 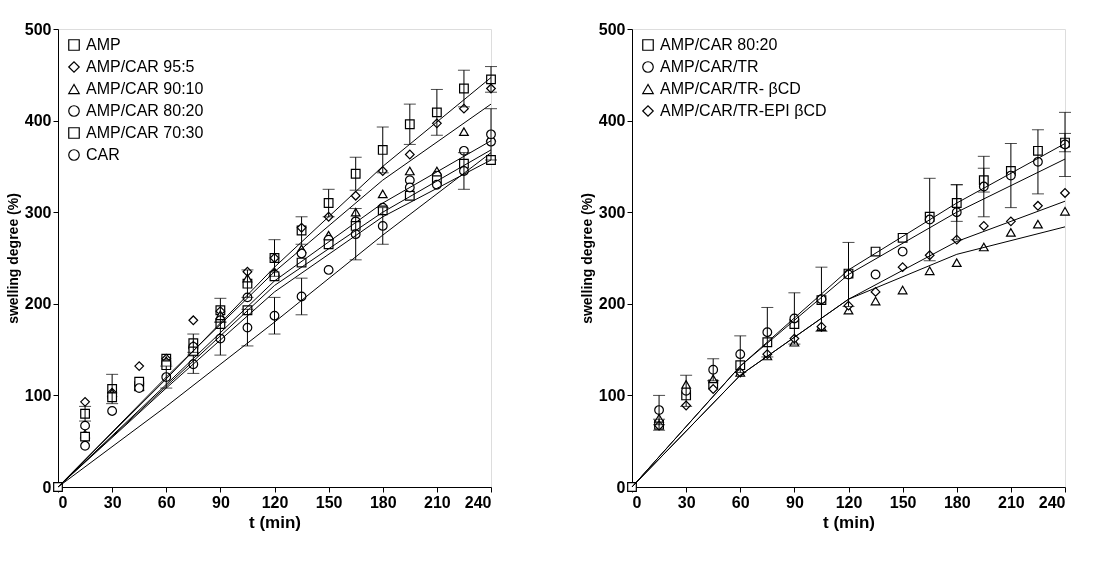 What do you see at coordinates (709, 66) in the screenshot?
I see `legend-label: AMP/CAR/TR` at bounding box center [709, 66].